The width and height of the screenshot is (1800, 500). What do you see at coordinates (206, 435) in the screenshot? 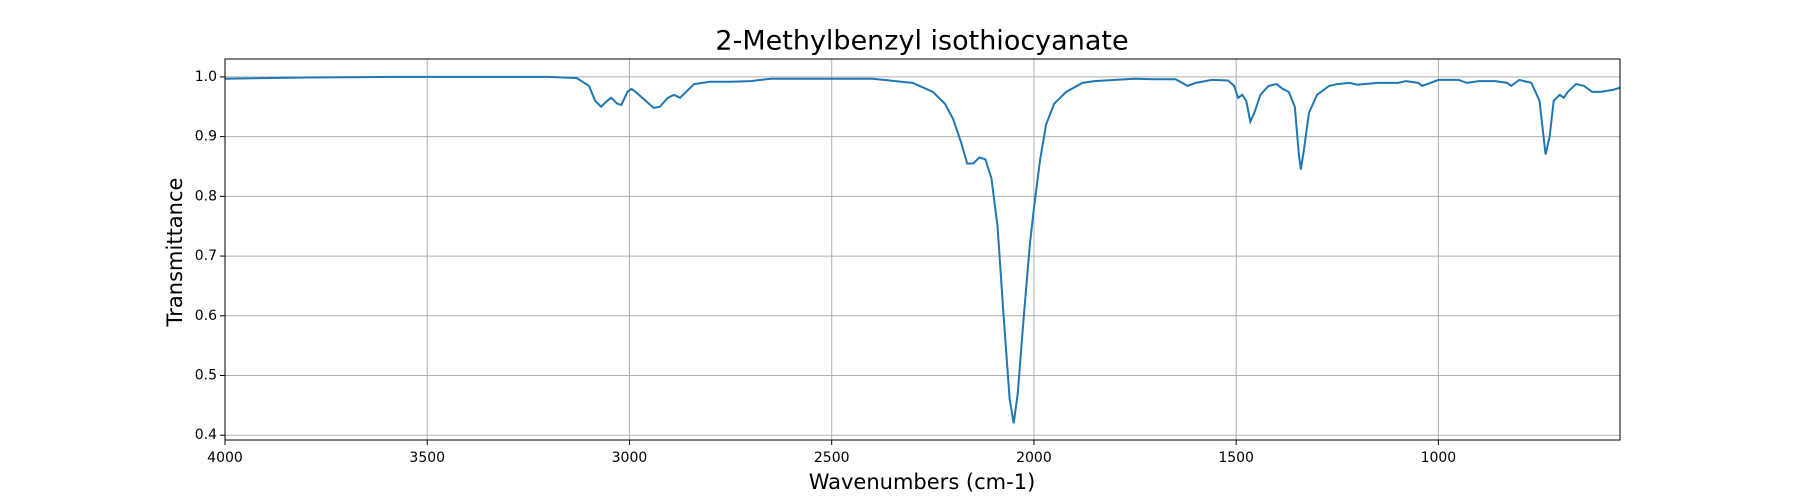
I see `y-tick-label: 0.4` at bounding box center [206, 435].